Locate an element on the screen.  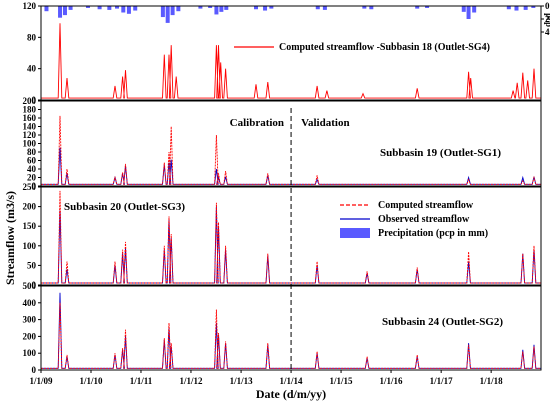
pcp-tick-label: 0 is located at coordinates (547, 6).